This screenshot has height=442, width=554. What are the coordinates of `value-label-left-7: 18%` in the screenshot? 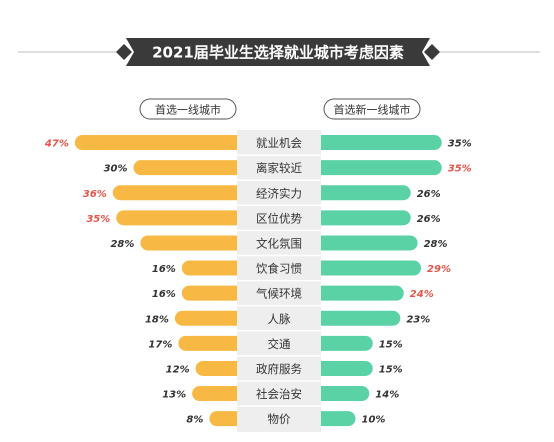 It's located at (157, 319).